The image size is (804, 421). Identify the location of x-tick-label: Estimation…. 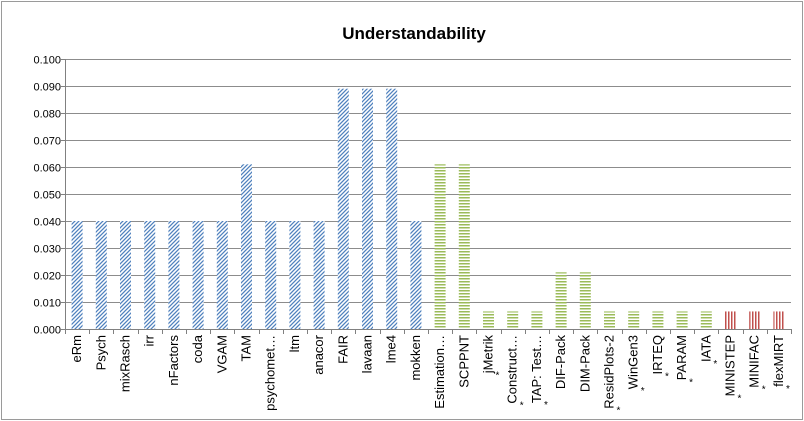
(439, 372).